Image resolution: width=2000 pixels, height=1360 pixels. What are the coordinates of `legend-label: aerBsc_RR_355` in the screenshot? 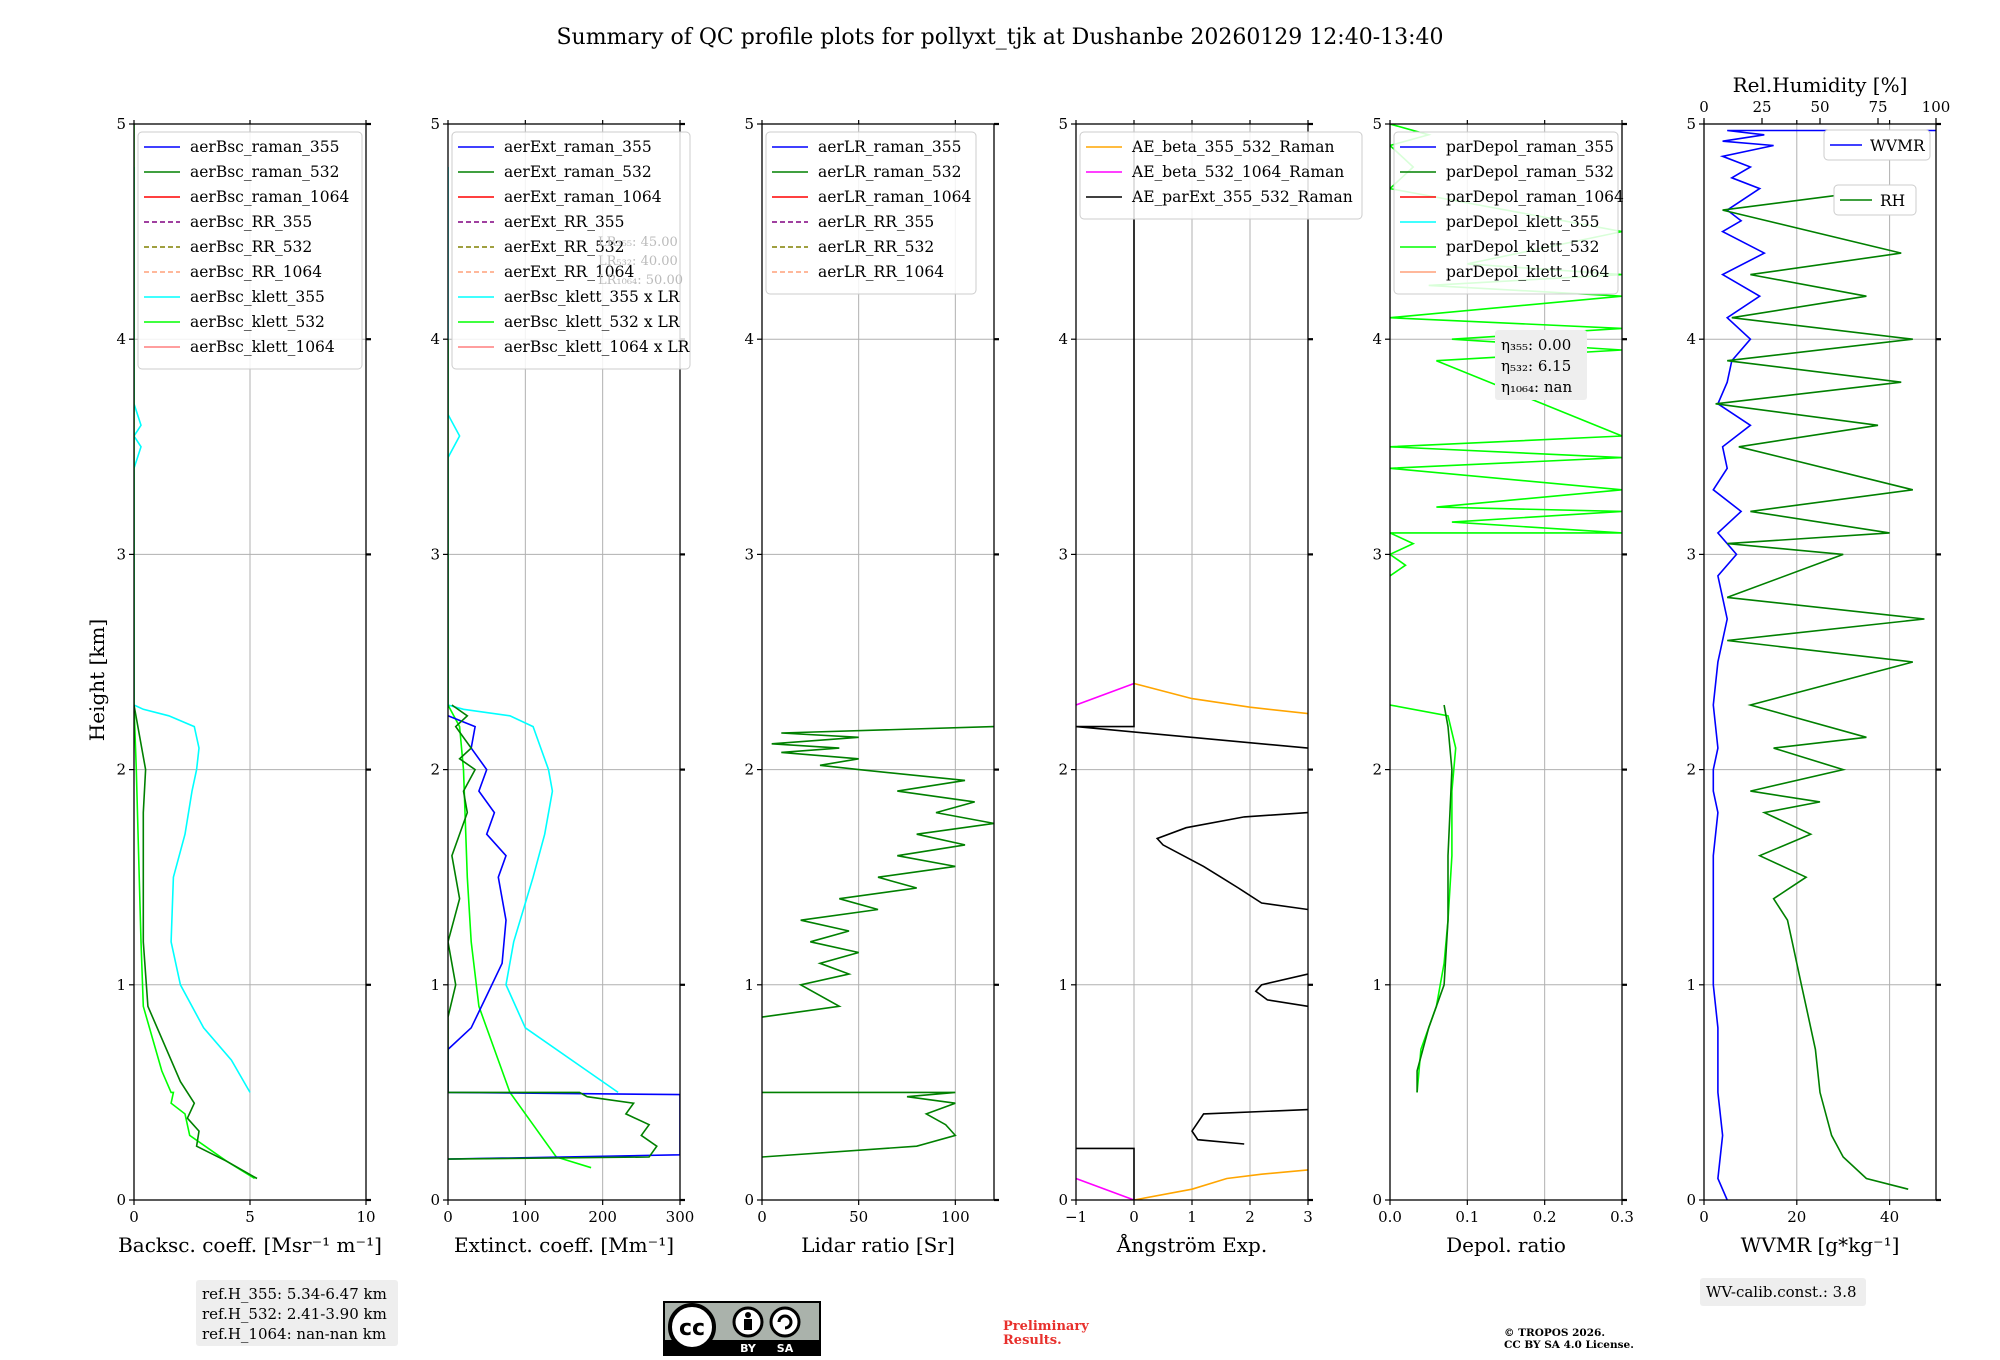 It's located at (251, 222).